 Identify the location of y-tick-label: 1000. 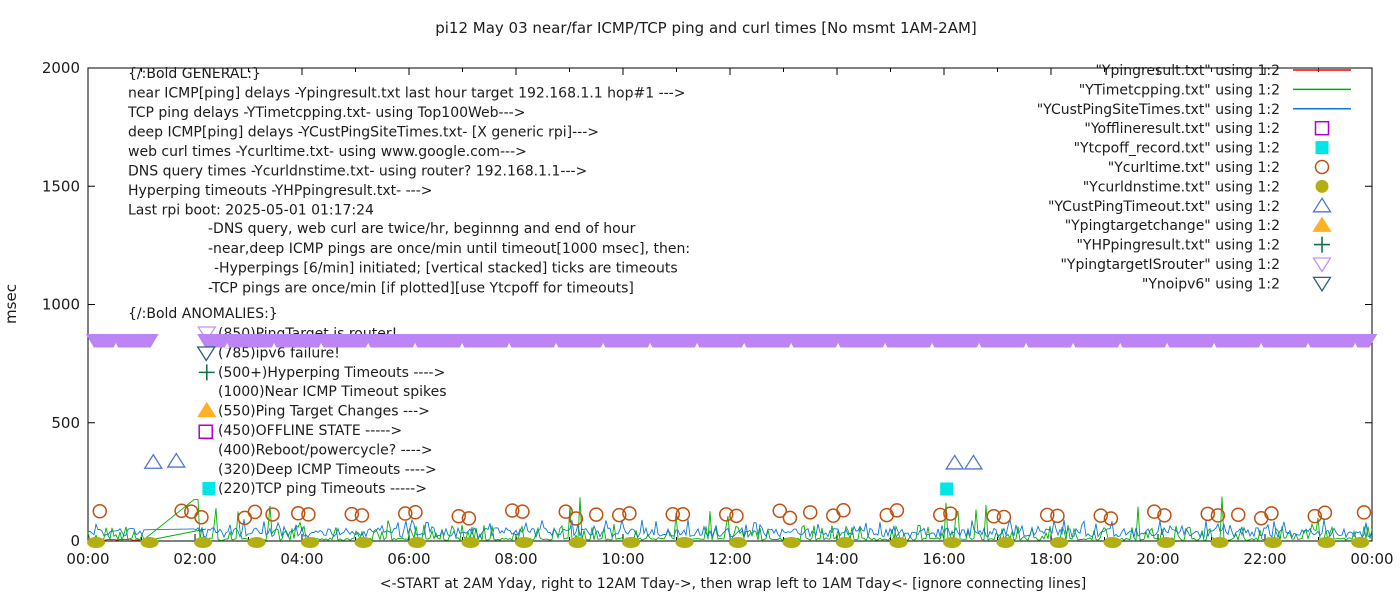
(61, 305).